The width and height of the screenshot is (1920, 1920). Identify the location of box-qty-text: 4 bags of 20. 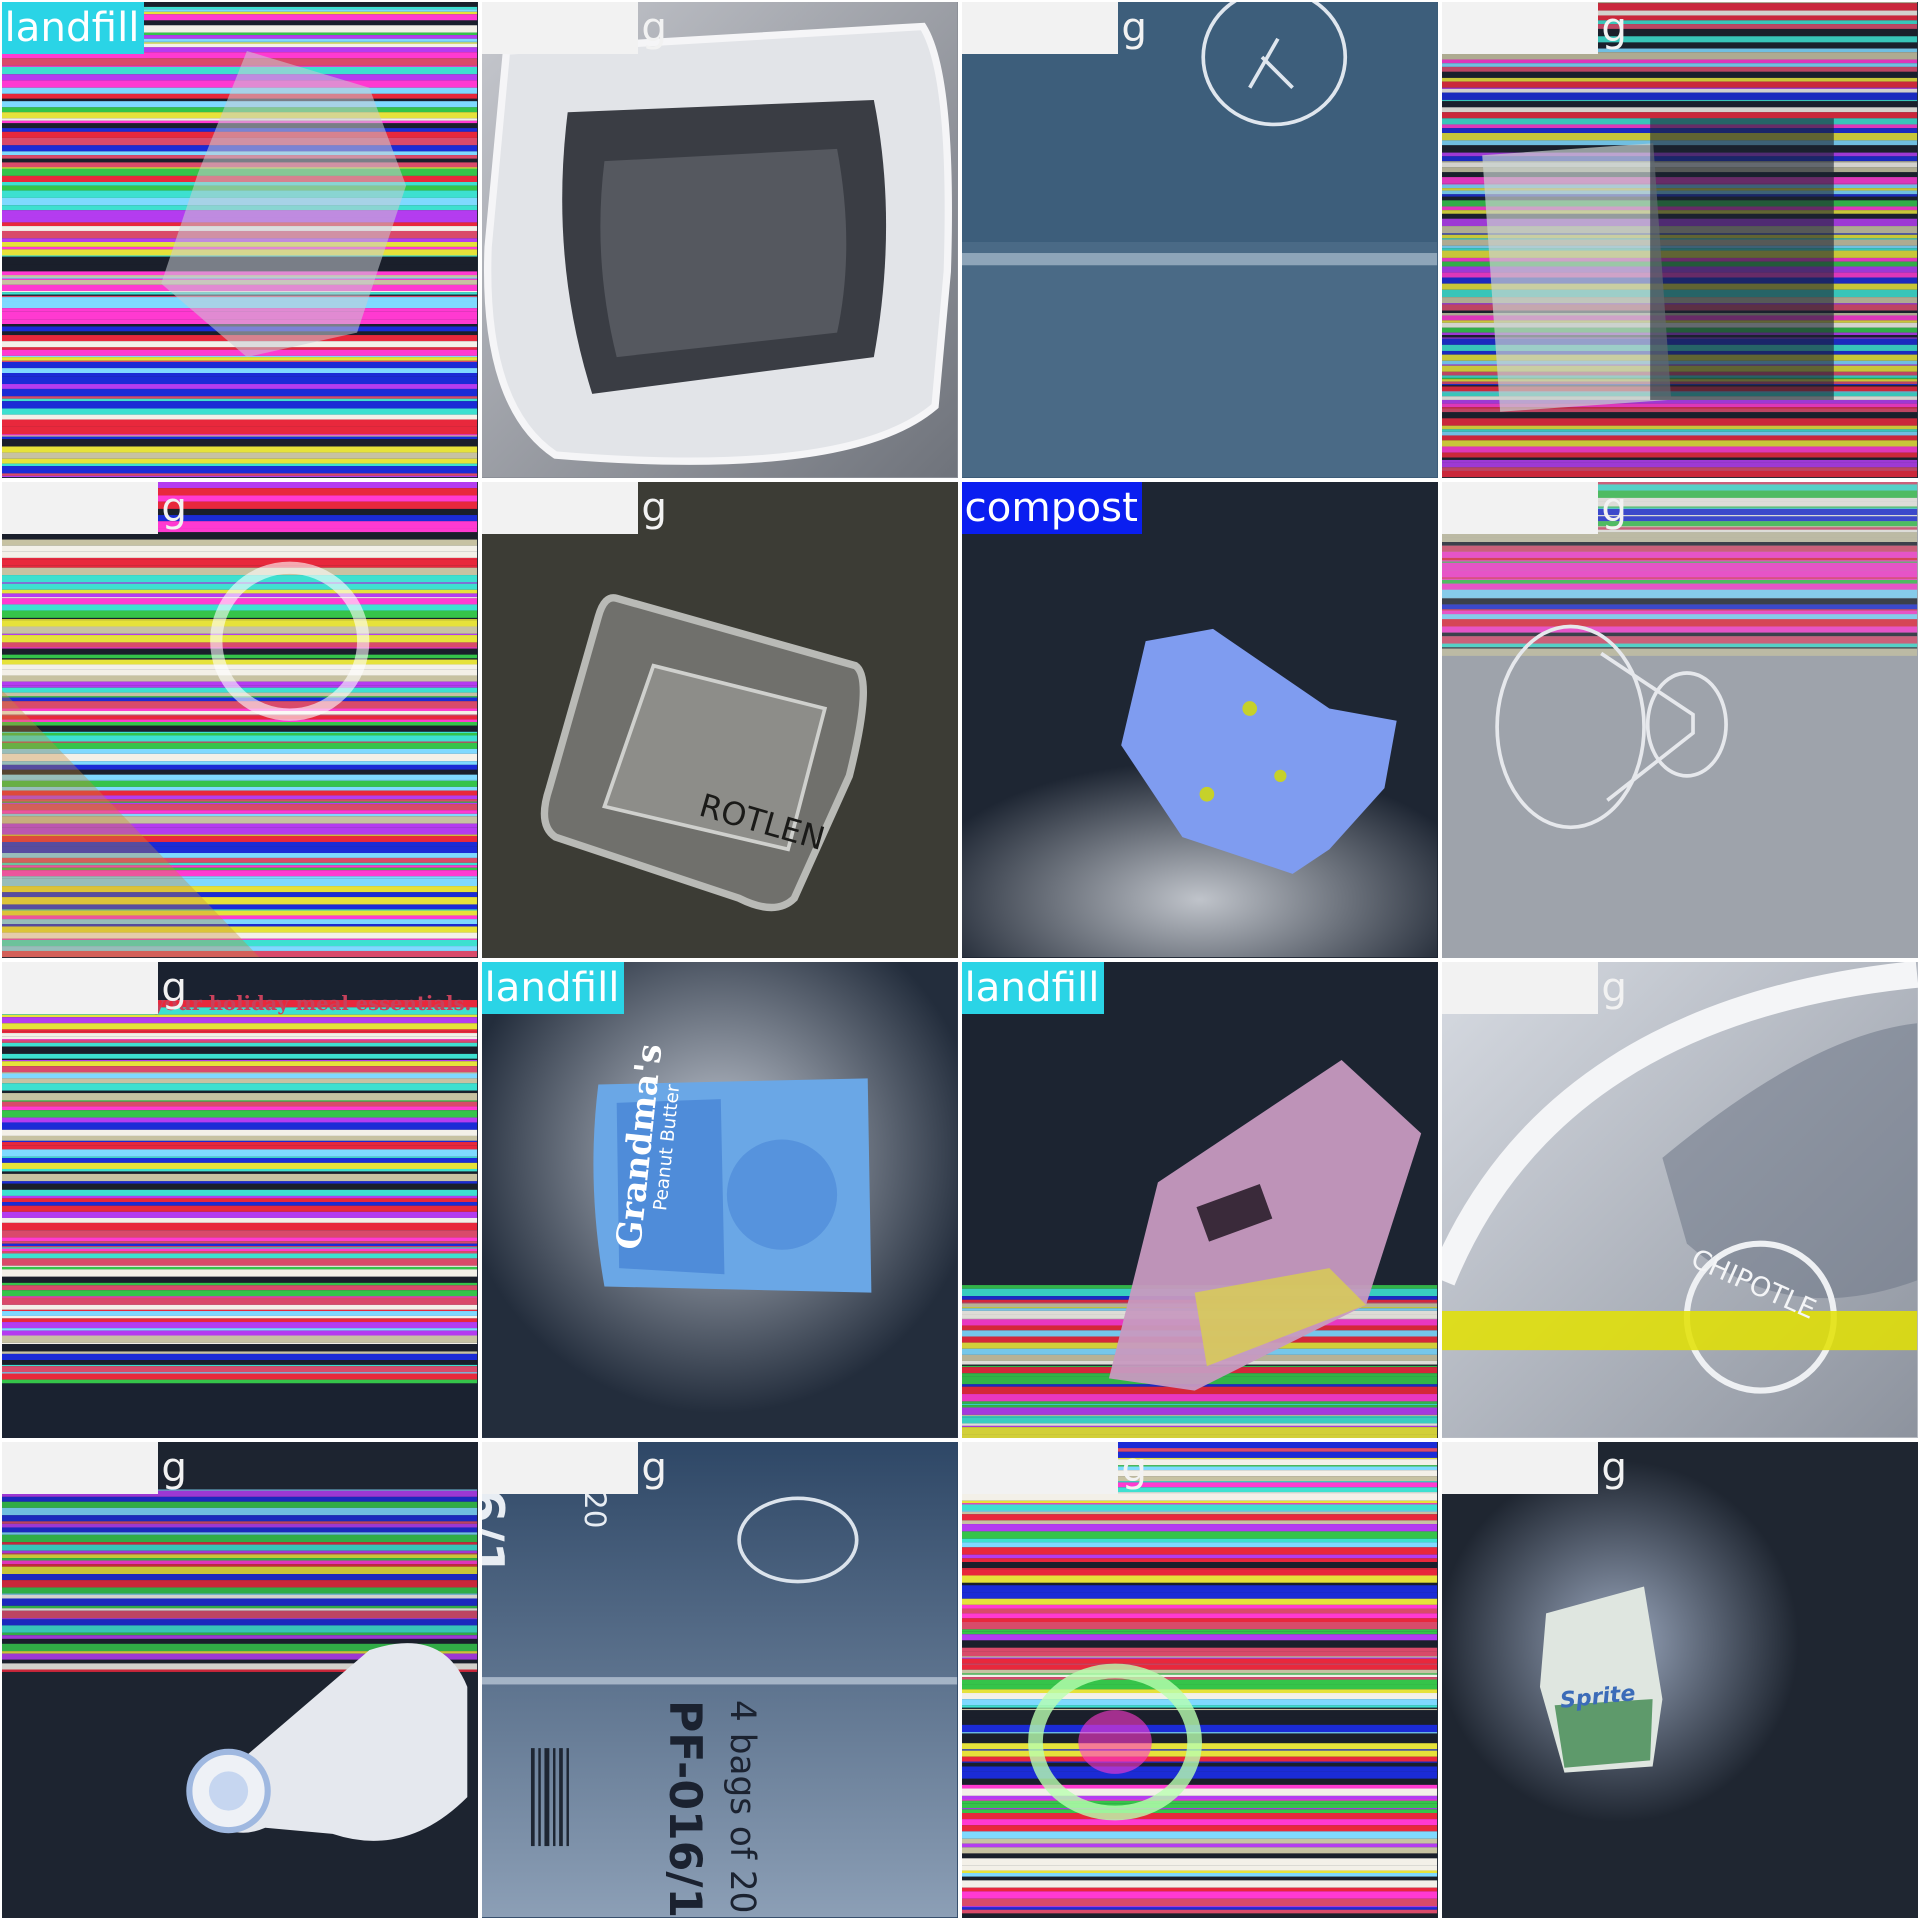
(741, 1806).